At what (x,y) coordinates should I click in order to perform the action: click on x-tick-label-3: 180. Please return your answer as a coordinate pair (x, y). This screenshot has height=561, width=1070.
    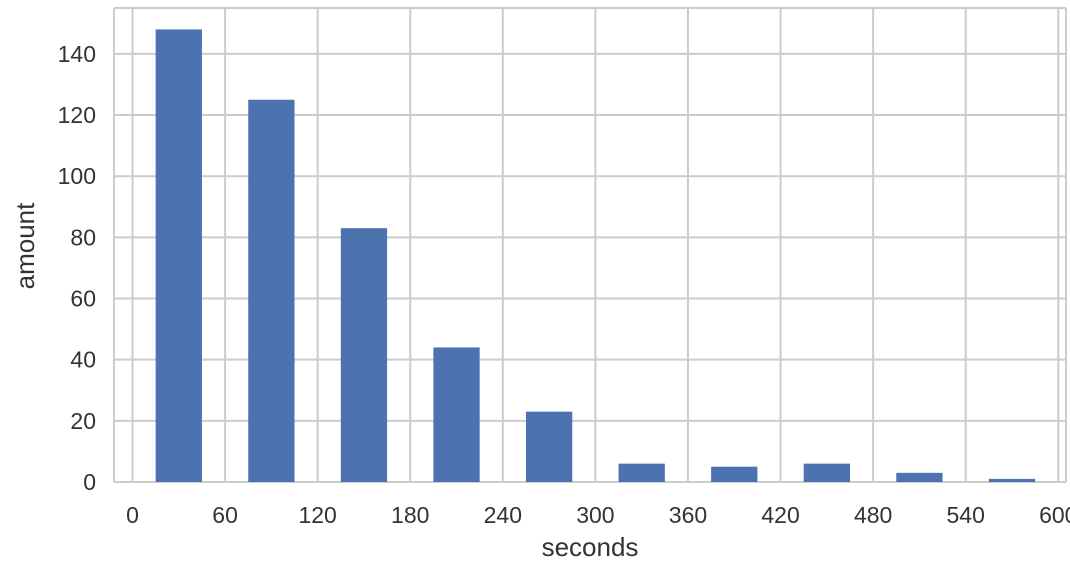
    Looking at the image, I should click on (410, 515).